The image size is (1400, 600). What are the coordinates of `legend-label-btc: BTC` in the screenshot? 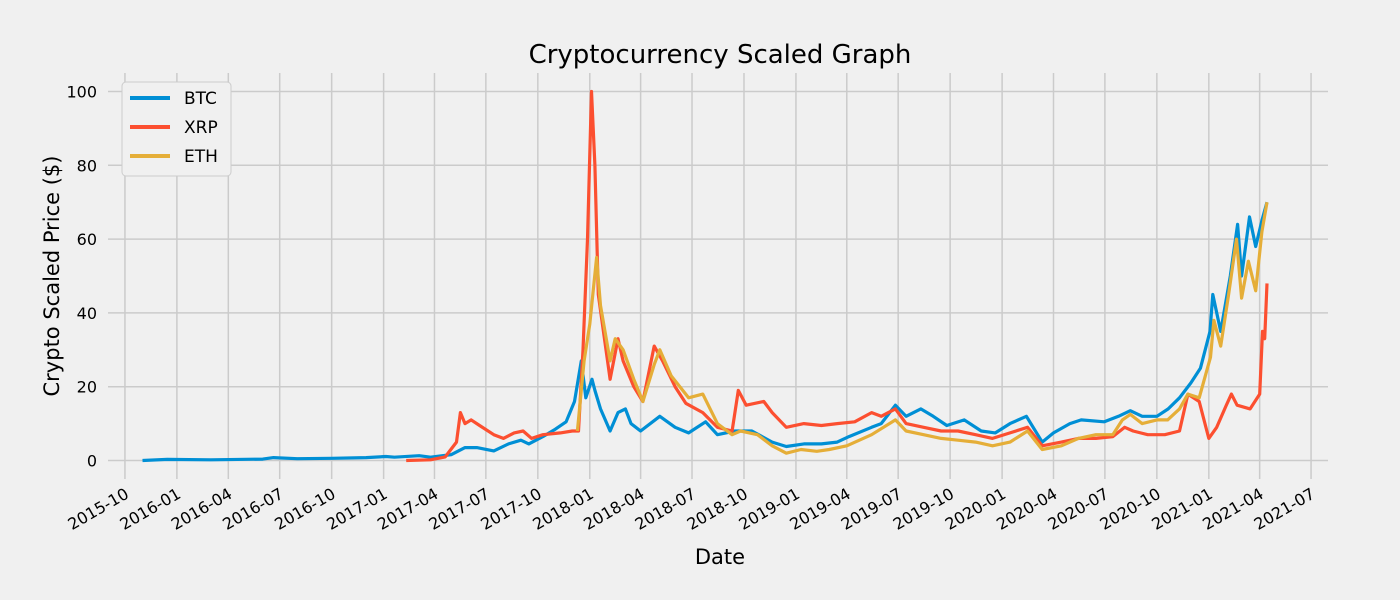 It's located at (200, 99).